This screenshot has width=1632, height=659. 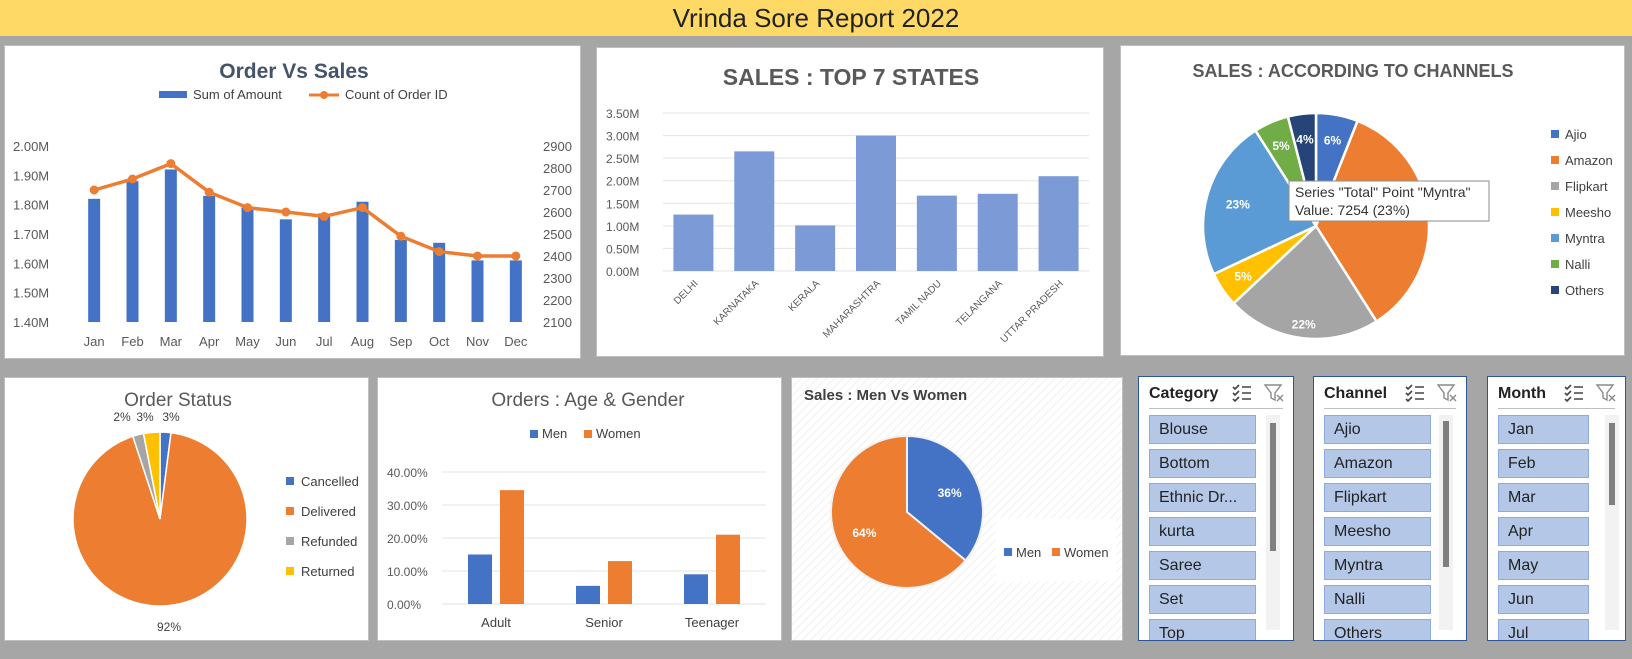 What do you see at coordinates (324, 95) in the screenshot?
I see `legend-marker` at bounding box center [324, 95].